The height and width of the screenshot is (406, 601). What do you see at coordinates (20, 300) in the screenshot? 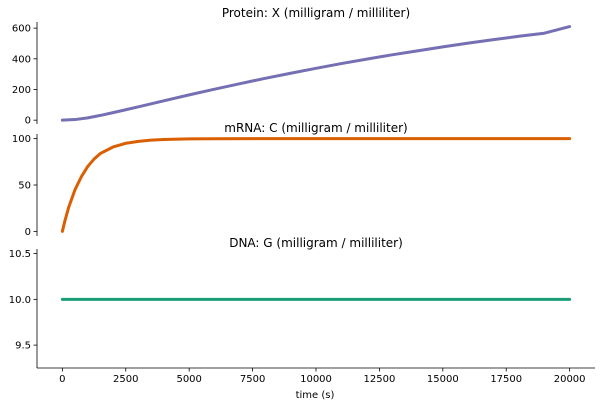
I see `panel-2-y-tick-label: 10.0` at bounding box center [20, 300].